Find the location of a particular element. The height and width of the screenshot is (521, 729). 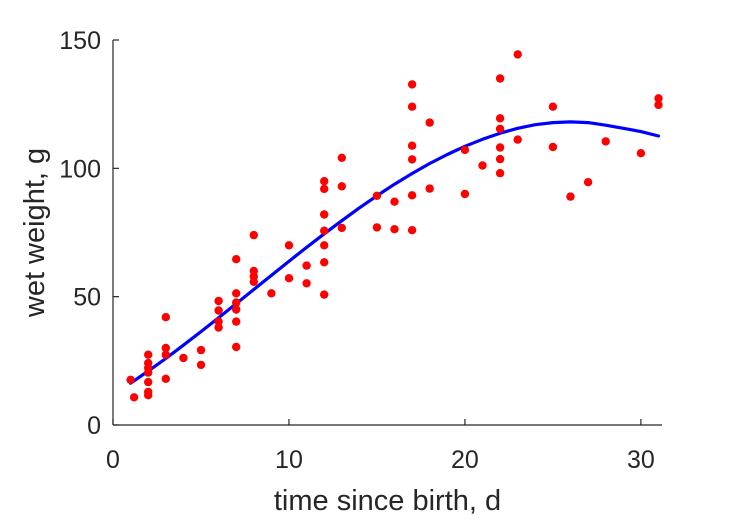

y-axis-title: wet weight, g is located at coordinates (35, 233).